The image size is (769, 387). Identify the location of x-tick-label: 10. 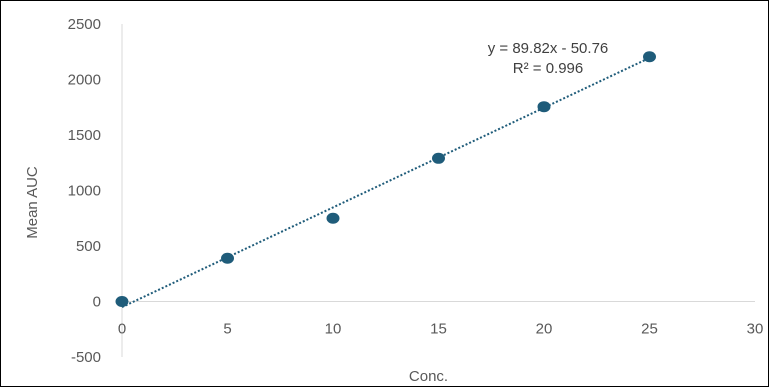
(333, 329).